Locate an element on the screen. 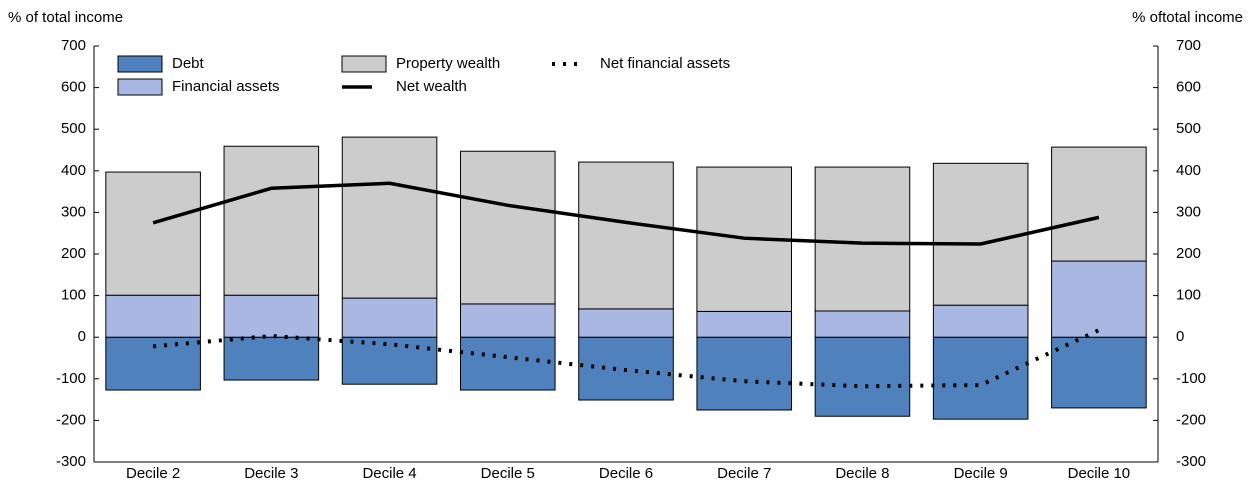 Image resolution: width=1249 pixels, height=488 pixels. x-tick-label: Decile 3 is located at coordinates (271, 473).